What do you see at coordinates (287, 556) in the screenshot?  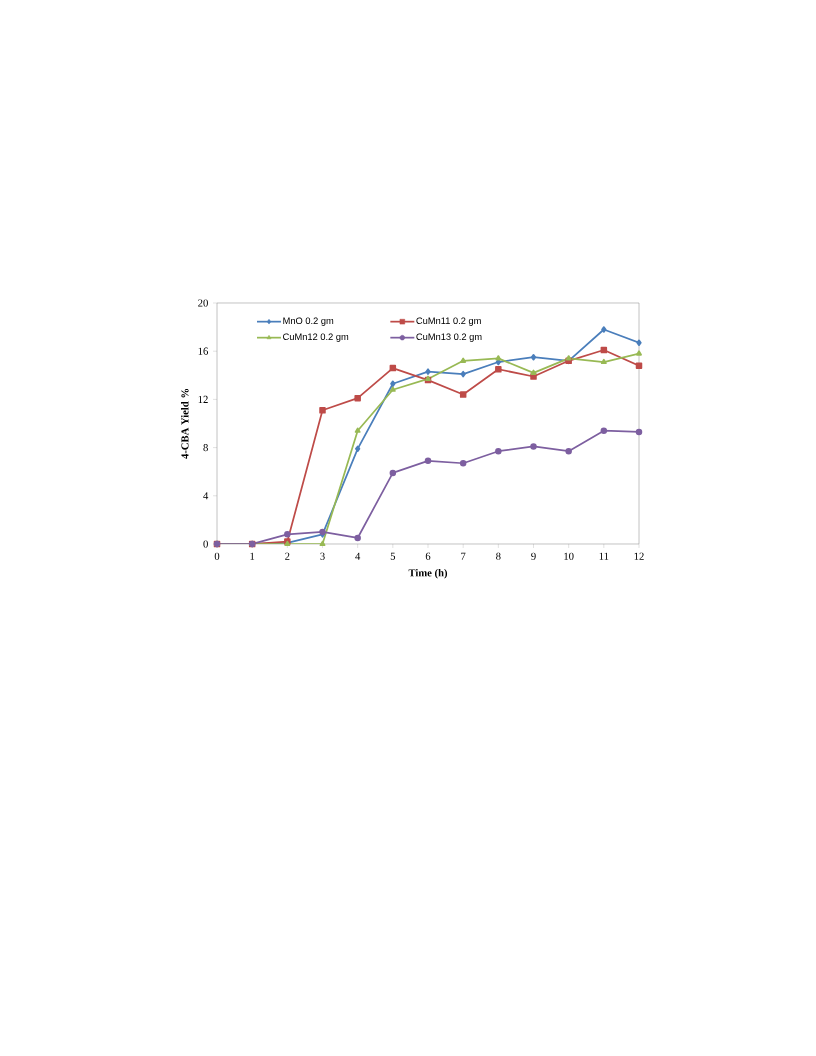 I see `x-tick-label: 2` at bounding box center [287, 556].